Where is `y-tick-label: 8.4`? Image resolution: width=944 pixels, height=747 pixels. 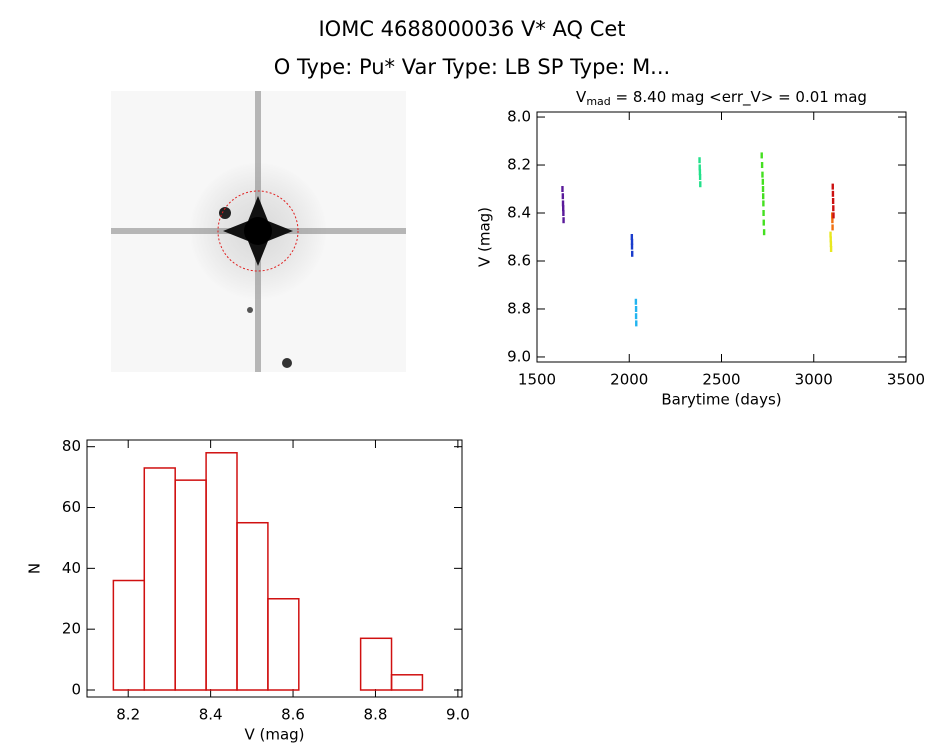 y-tick-label: 8.4 is located at coordinates (519, 213).